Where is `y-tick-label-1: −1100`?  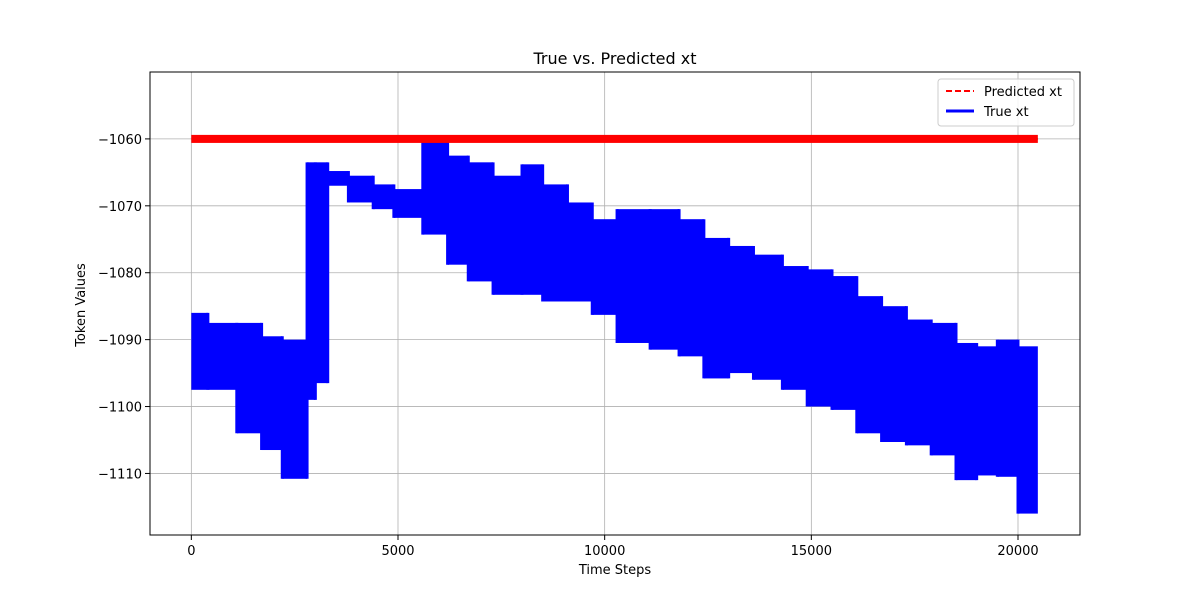
y-tick-label-1: −1100 is located at coordinates (120, 408).